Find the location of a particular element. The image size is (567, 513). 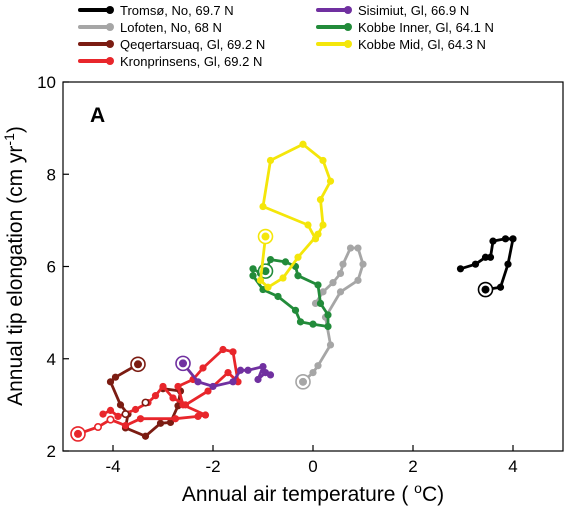

legend-label: Kobbe Mid, Gl, 64.3 N is located at coordinates (422, 44).